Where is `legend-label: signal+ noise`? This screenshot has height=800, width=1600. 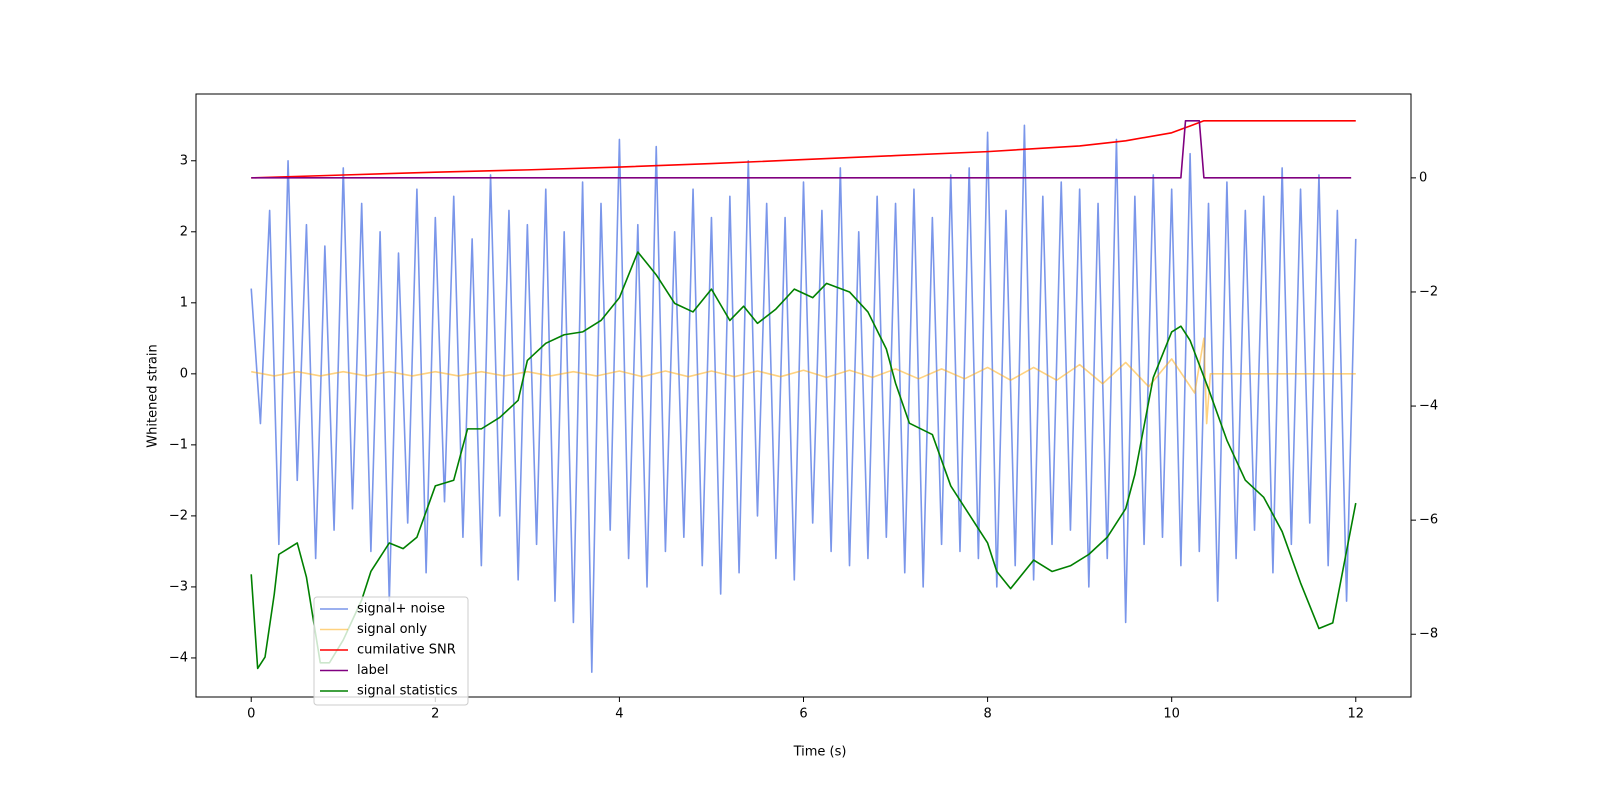
legend-label: signal+ noise is located at coordinates (401, 609).